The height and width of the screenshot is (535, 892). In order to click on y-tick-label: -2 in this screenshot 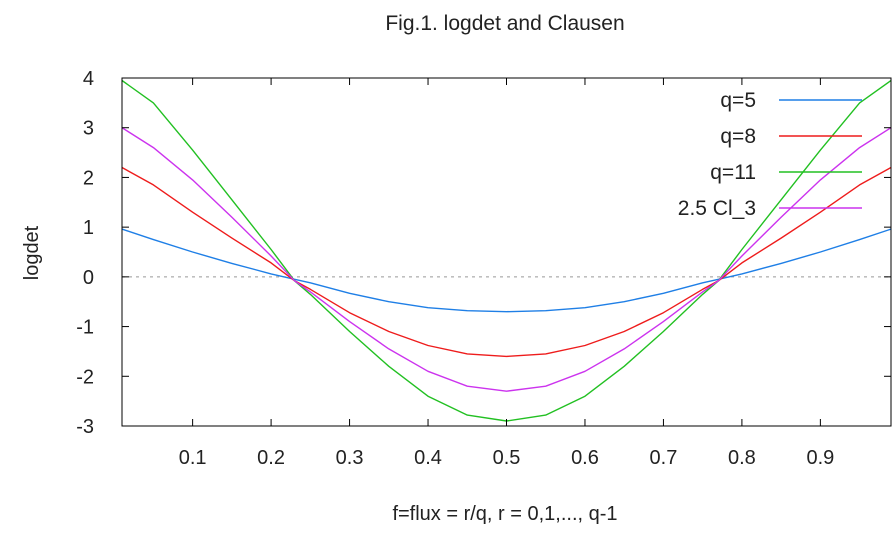, I will do `click(85, 377)`.